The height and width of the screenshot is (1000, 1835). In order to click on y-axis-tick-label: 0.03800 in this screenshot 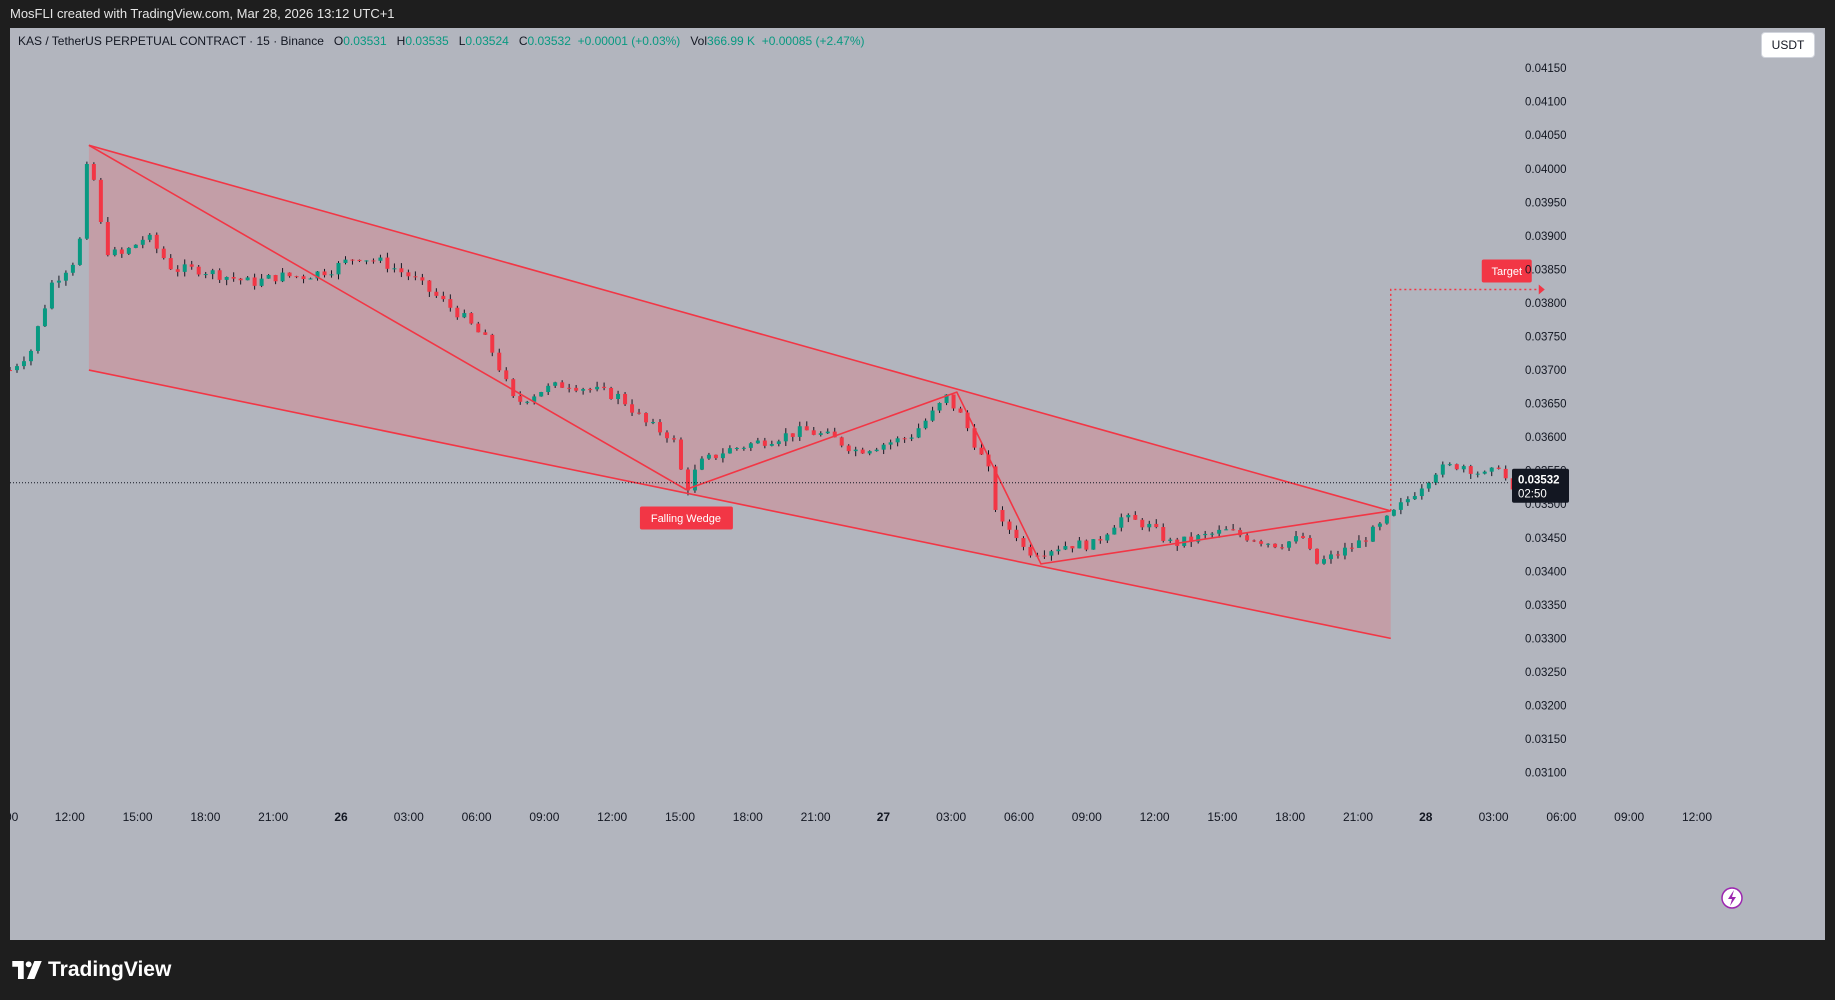, I will do `click(1546, 304)`.